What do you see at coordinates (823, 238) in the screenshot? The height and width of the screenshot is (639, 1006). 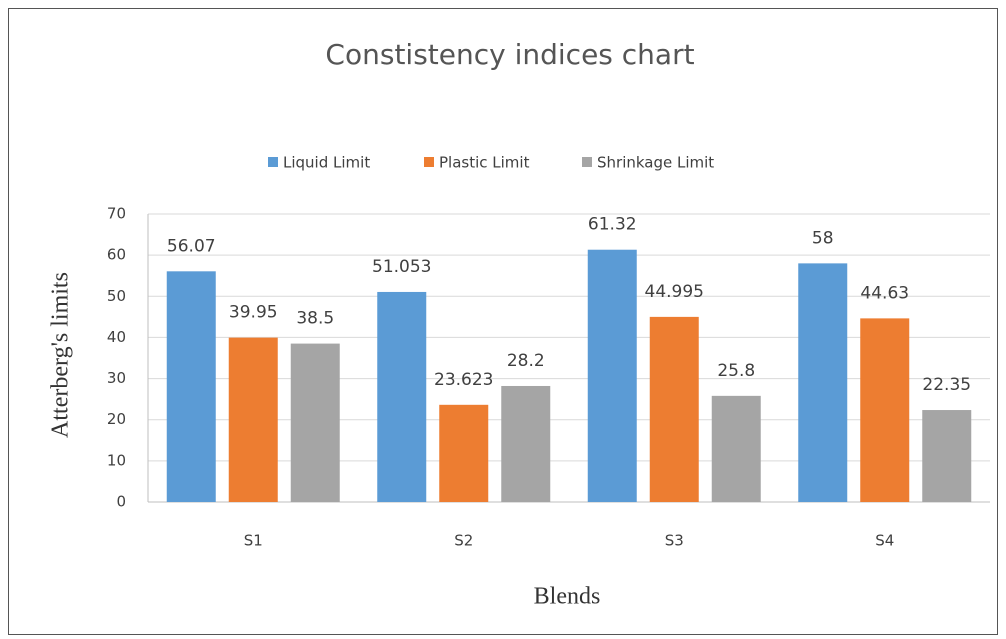 I see `data-label: 58` at bounding box center [823, 238].